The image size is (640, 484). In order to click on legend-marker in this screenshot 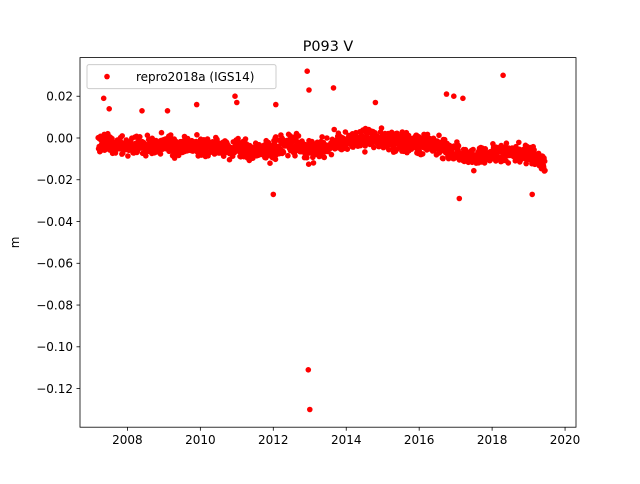, I will do `click(107, 76)`.